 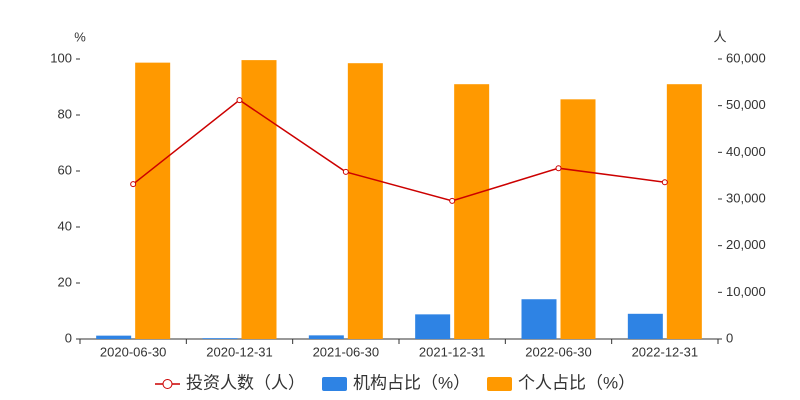 What do you see at coordinates (576, 382) in the screenshot?
I see `legend-label: 个人占比（%）` at bounding box center [576, 382].